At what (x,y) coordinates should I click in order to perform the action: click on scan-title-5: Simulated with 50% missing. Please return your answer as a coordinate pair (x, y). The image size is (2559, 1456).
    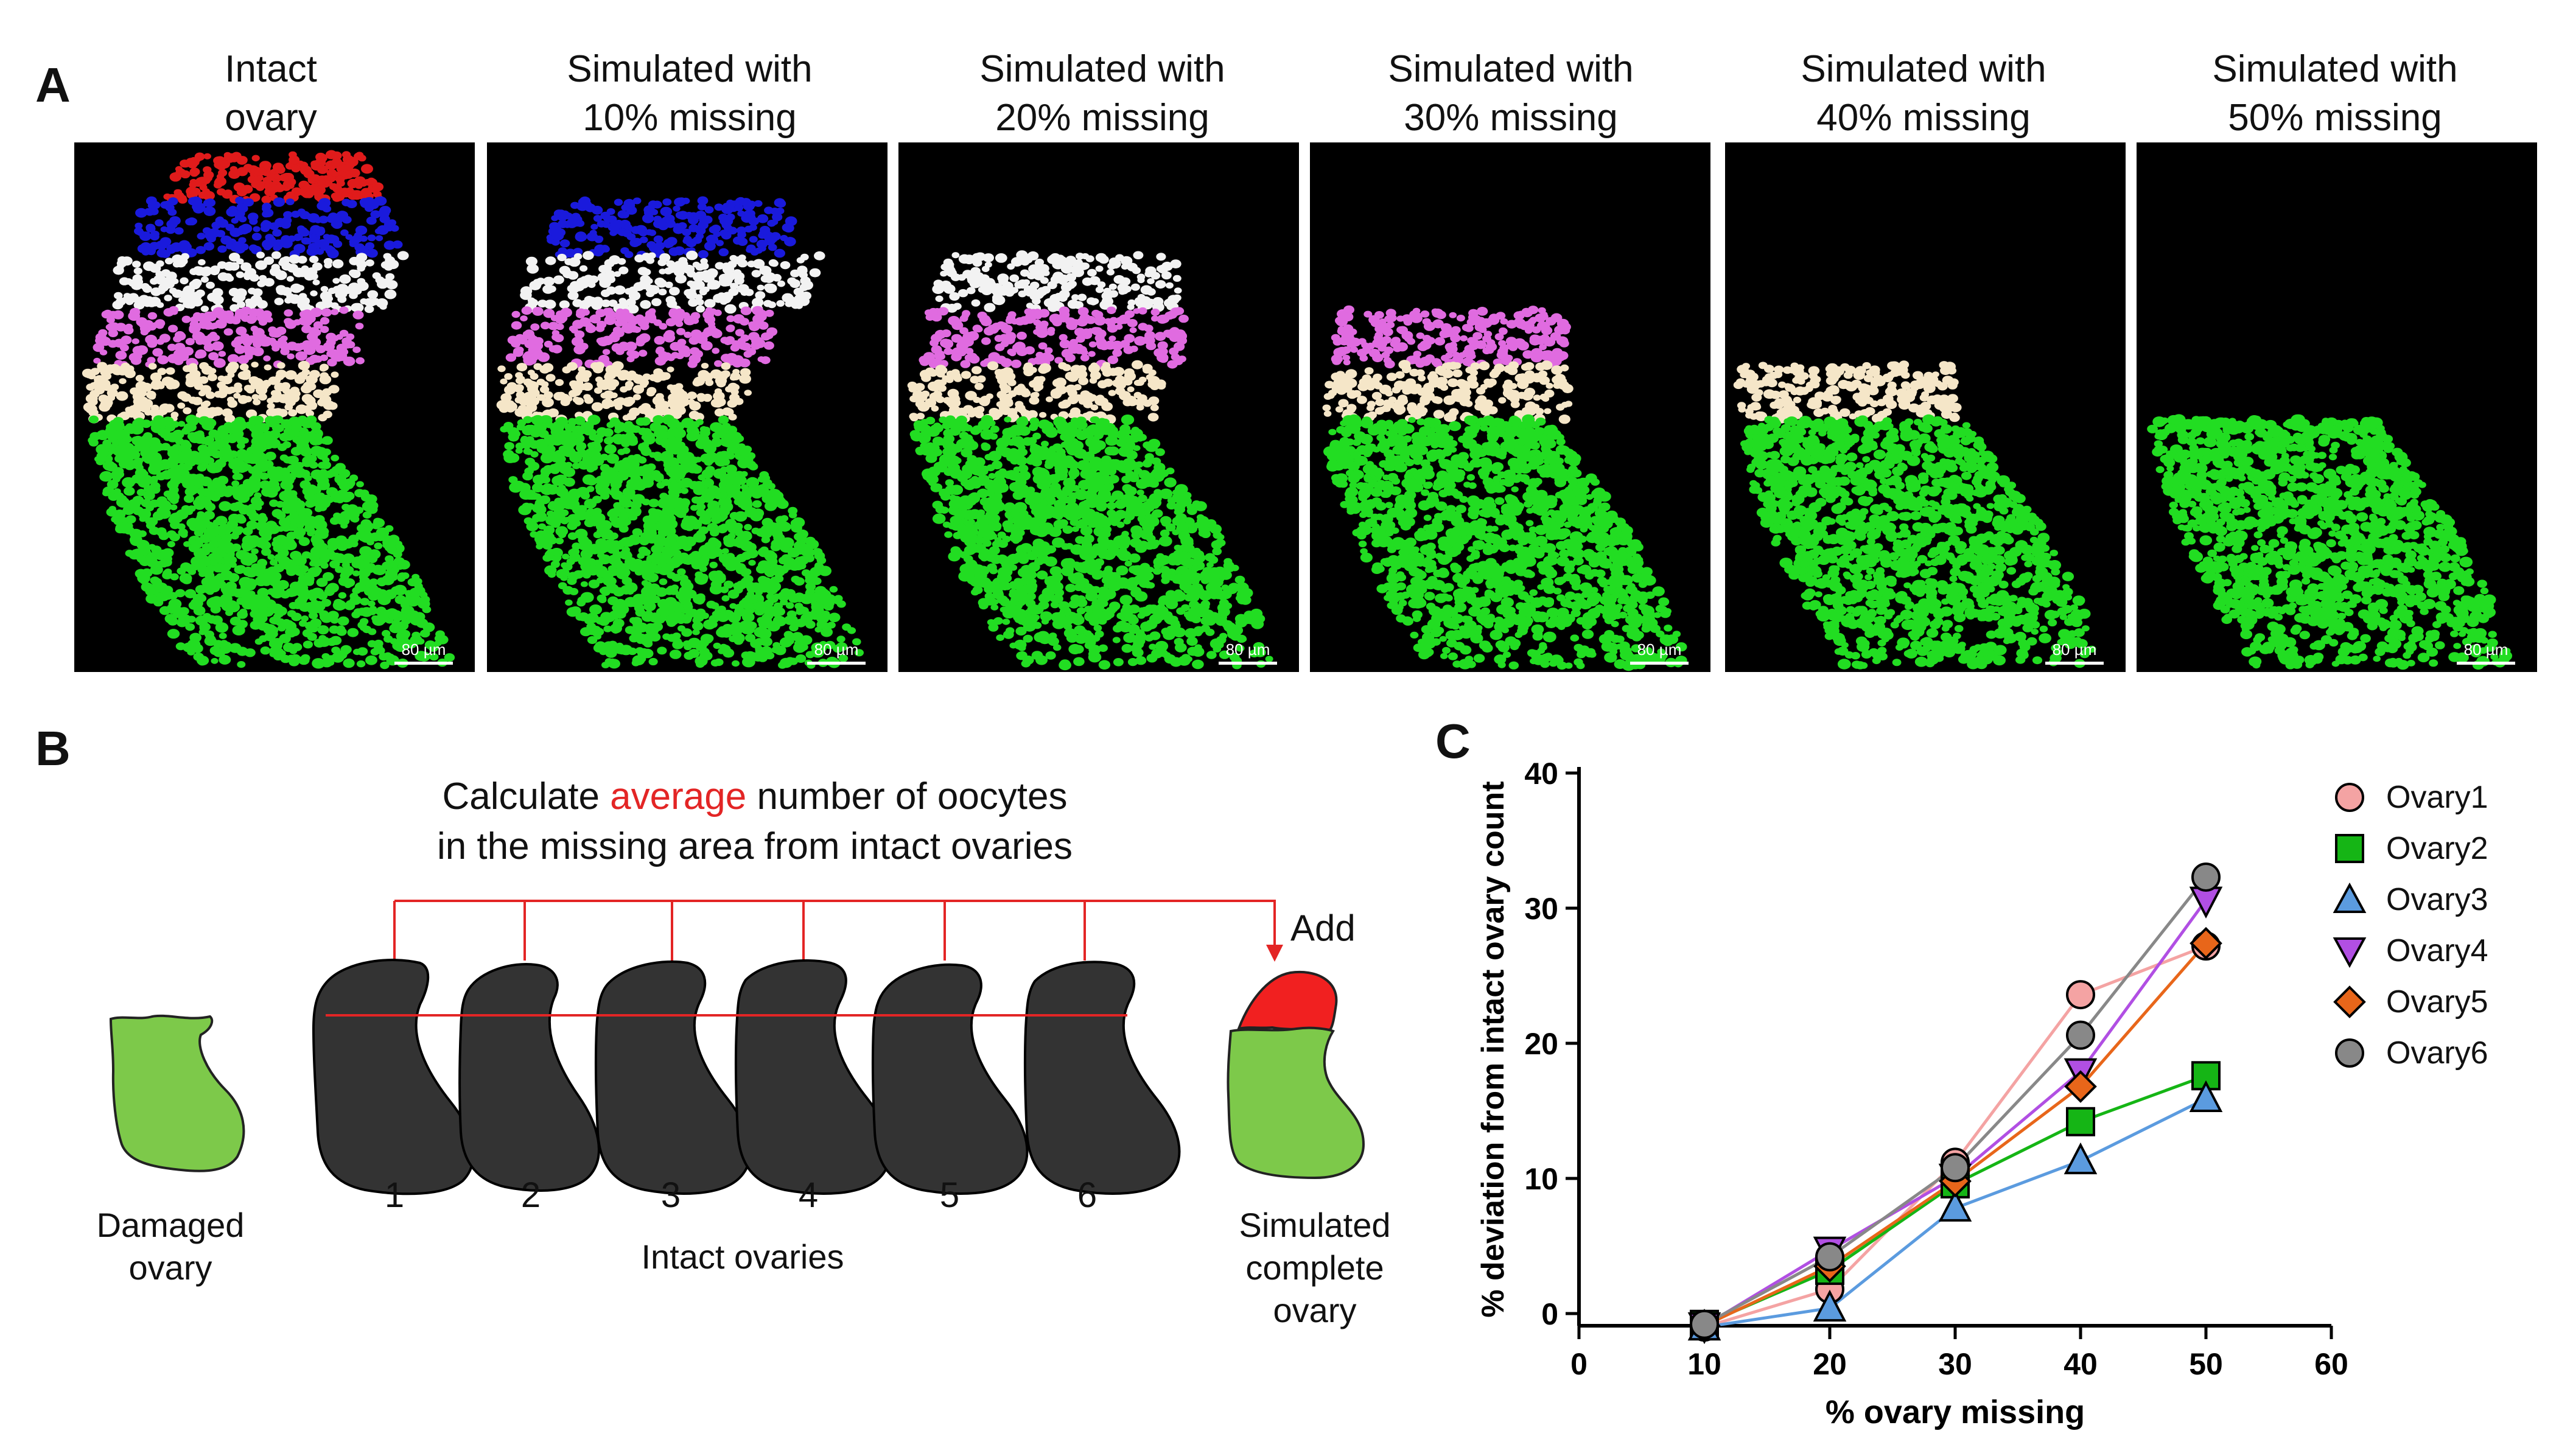
    Looking at the image, I should click on (2335, 94).